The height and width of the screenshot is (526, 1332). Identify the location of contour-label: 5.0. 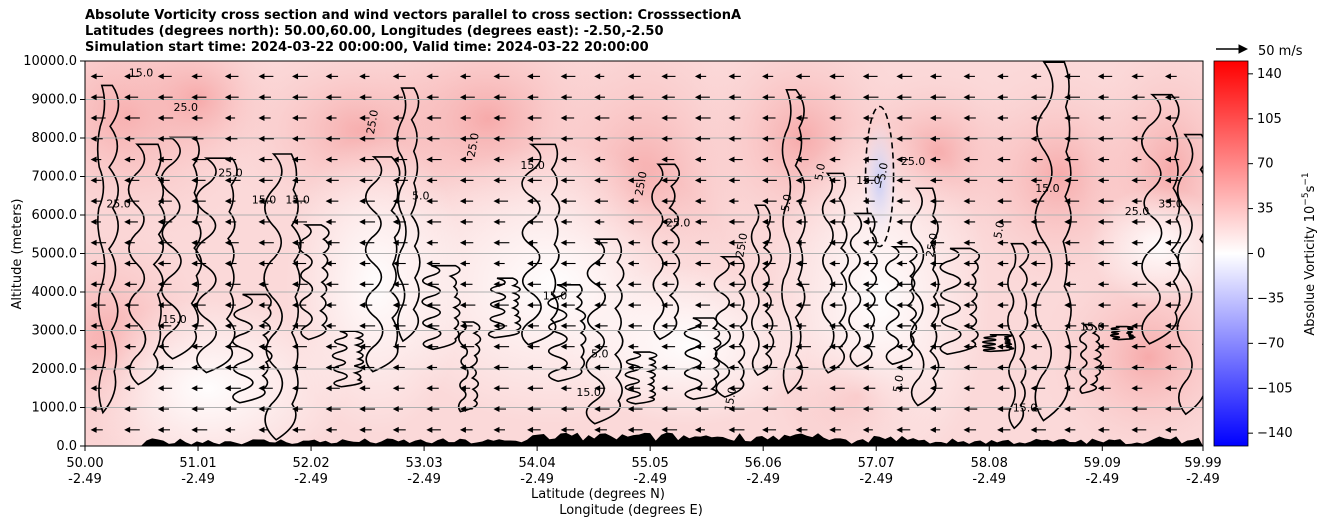
(999, 229).